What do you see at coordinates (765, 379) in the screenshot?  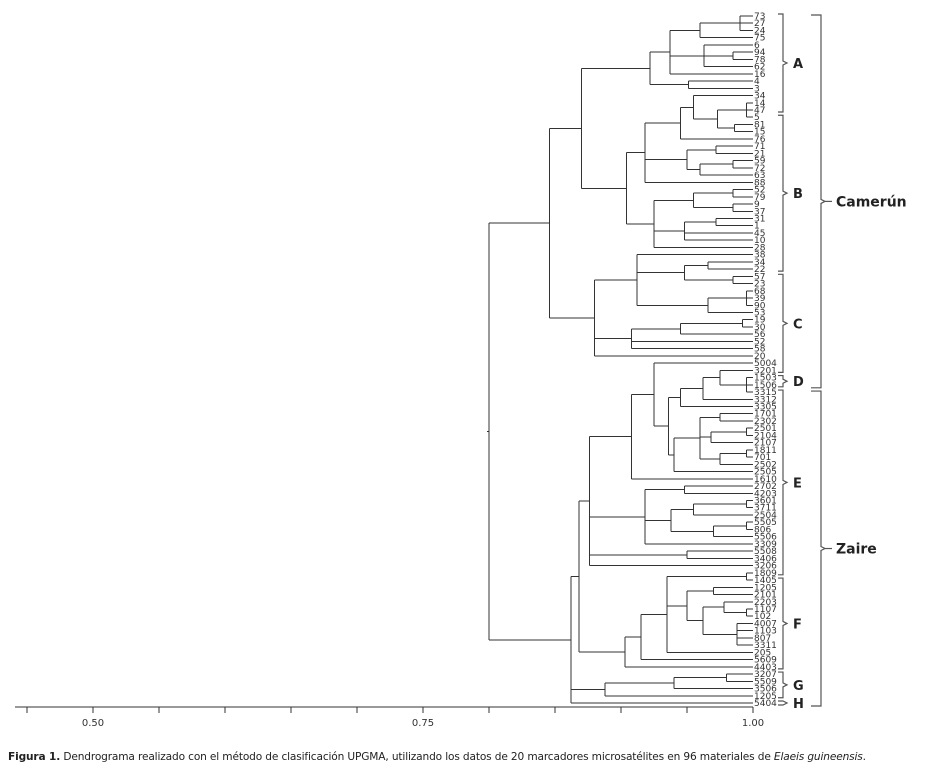 I see `leaf-label: 1503` at bounding box center [765, 379].